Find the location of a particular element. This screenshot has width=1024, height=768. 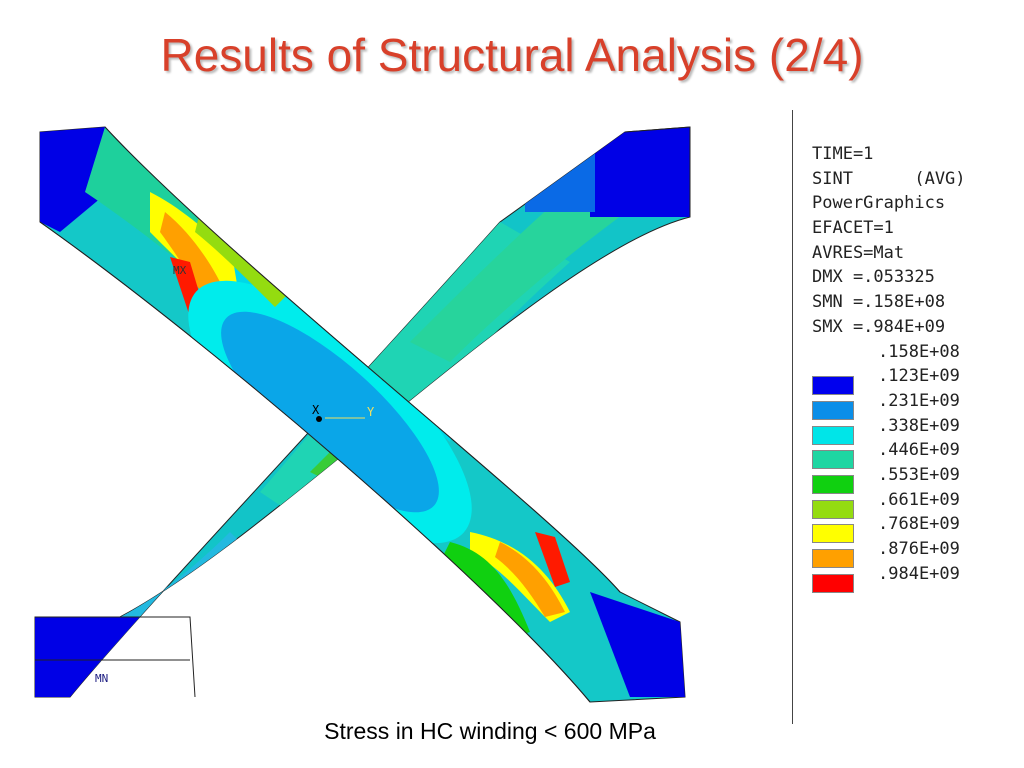

scale-value: .661E+09 is located at coordinates (919, 499).